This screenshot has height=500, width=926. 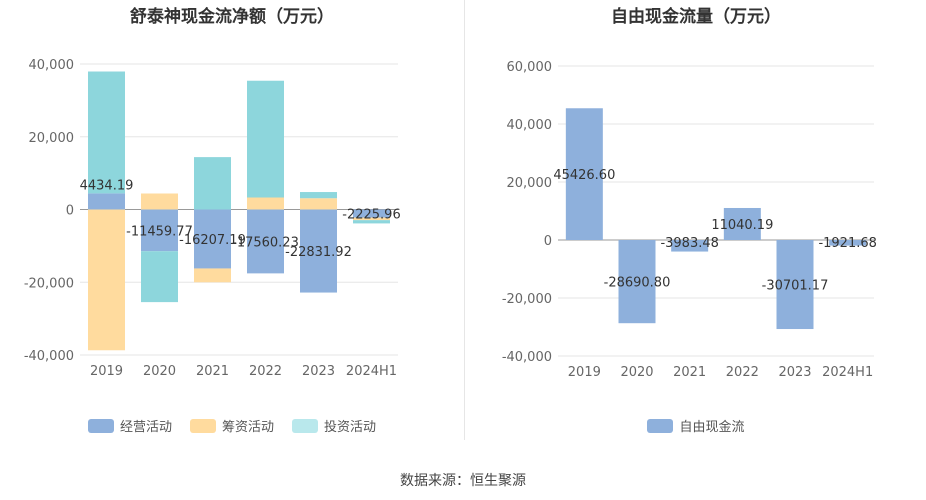 I want to click on legend: 自由现金流, so click(x=696, y=425).